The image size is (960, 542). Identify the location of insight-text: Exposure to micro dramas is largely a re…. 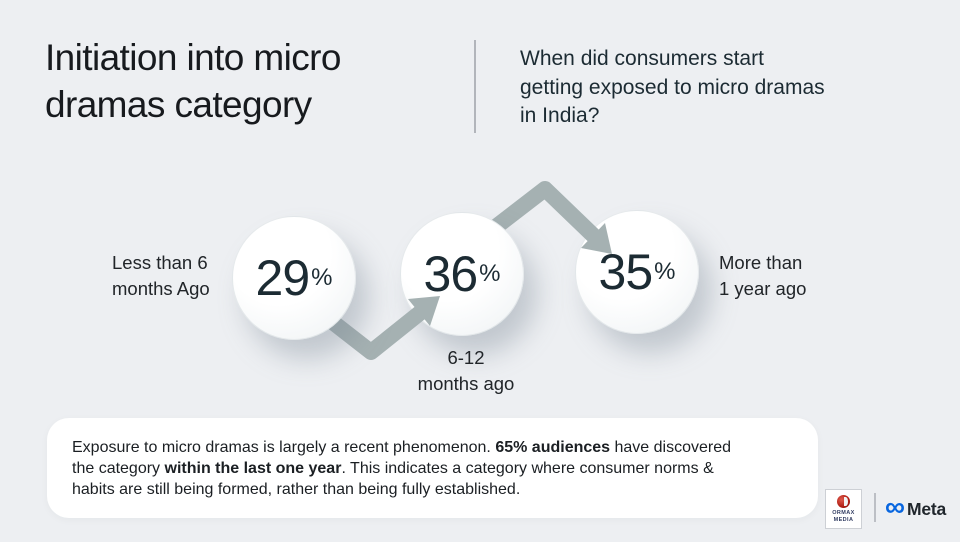
(412, 468).